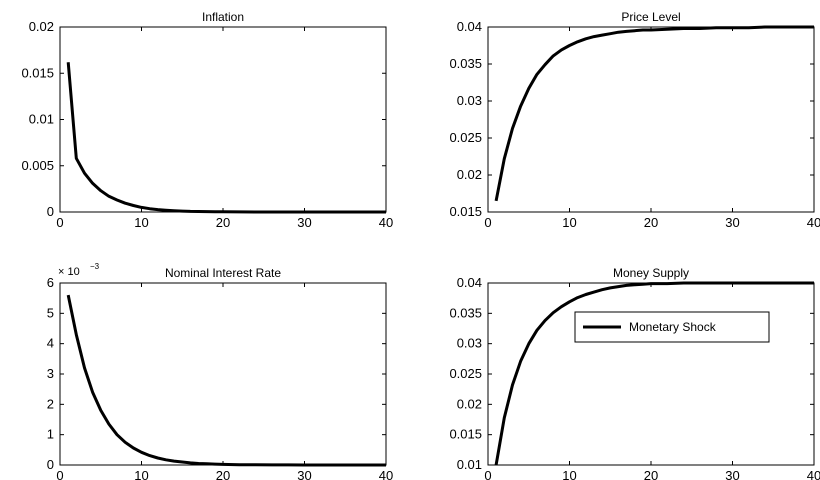 The image size is (820, 480). Describe the element at coordinates (50, 403) in the screenshot. I see `y-tick-label: 2` at that location.